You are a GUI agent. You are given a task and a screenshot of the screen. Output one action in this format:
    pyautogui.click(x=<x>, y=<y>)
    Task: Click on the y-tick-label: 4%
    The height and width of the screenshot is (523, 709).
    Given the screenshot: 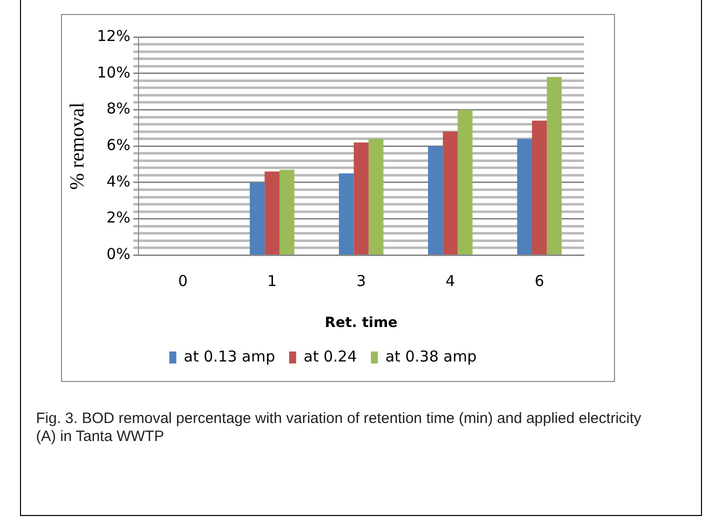 What is the action you would take?
    pyautogui.click(x=118, y=181)
    